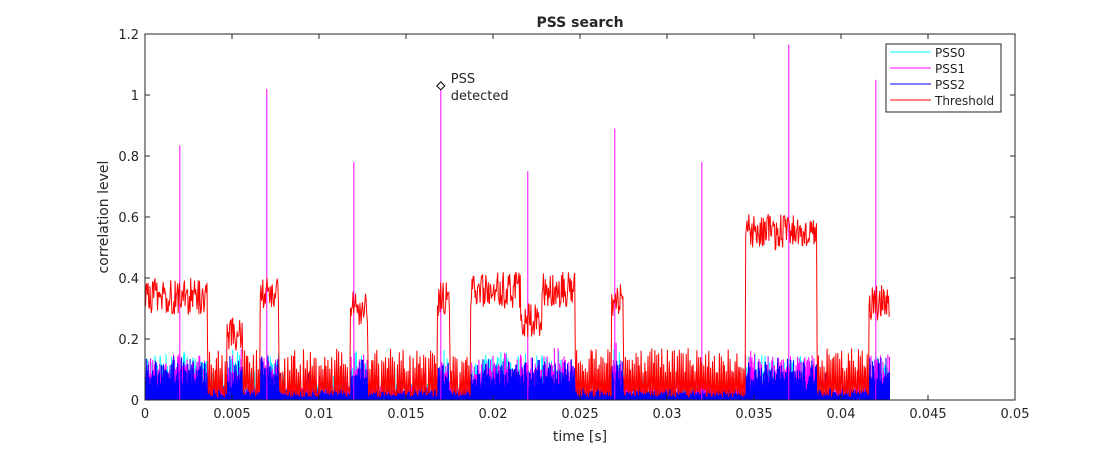  I want to click on pss-detected-annotation: PSS detected, so click(472, 88).